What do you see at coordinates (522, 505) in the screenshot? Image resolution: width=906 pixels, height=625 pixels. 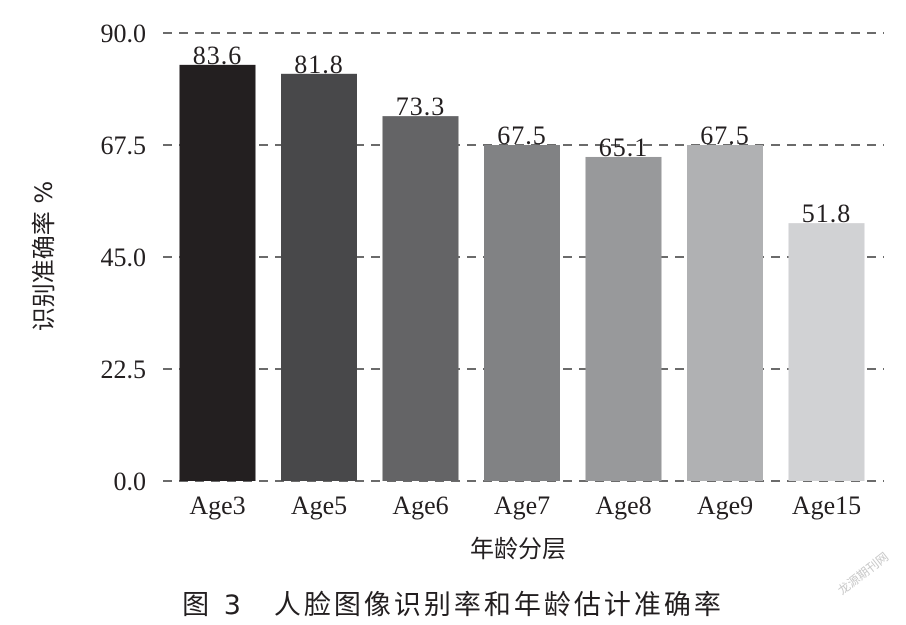 I see `x-tick-label: Age7` at bounding box center [522, 505].